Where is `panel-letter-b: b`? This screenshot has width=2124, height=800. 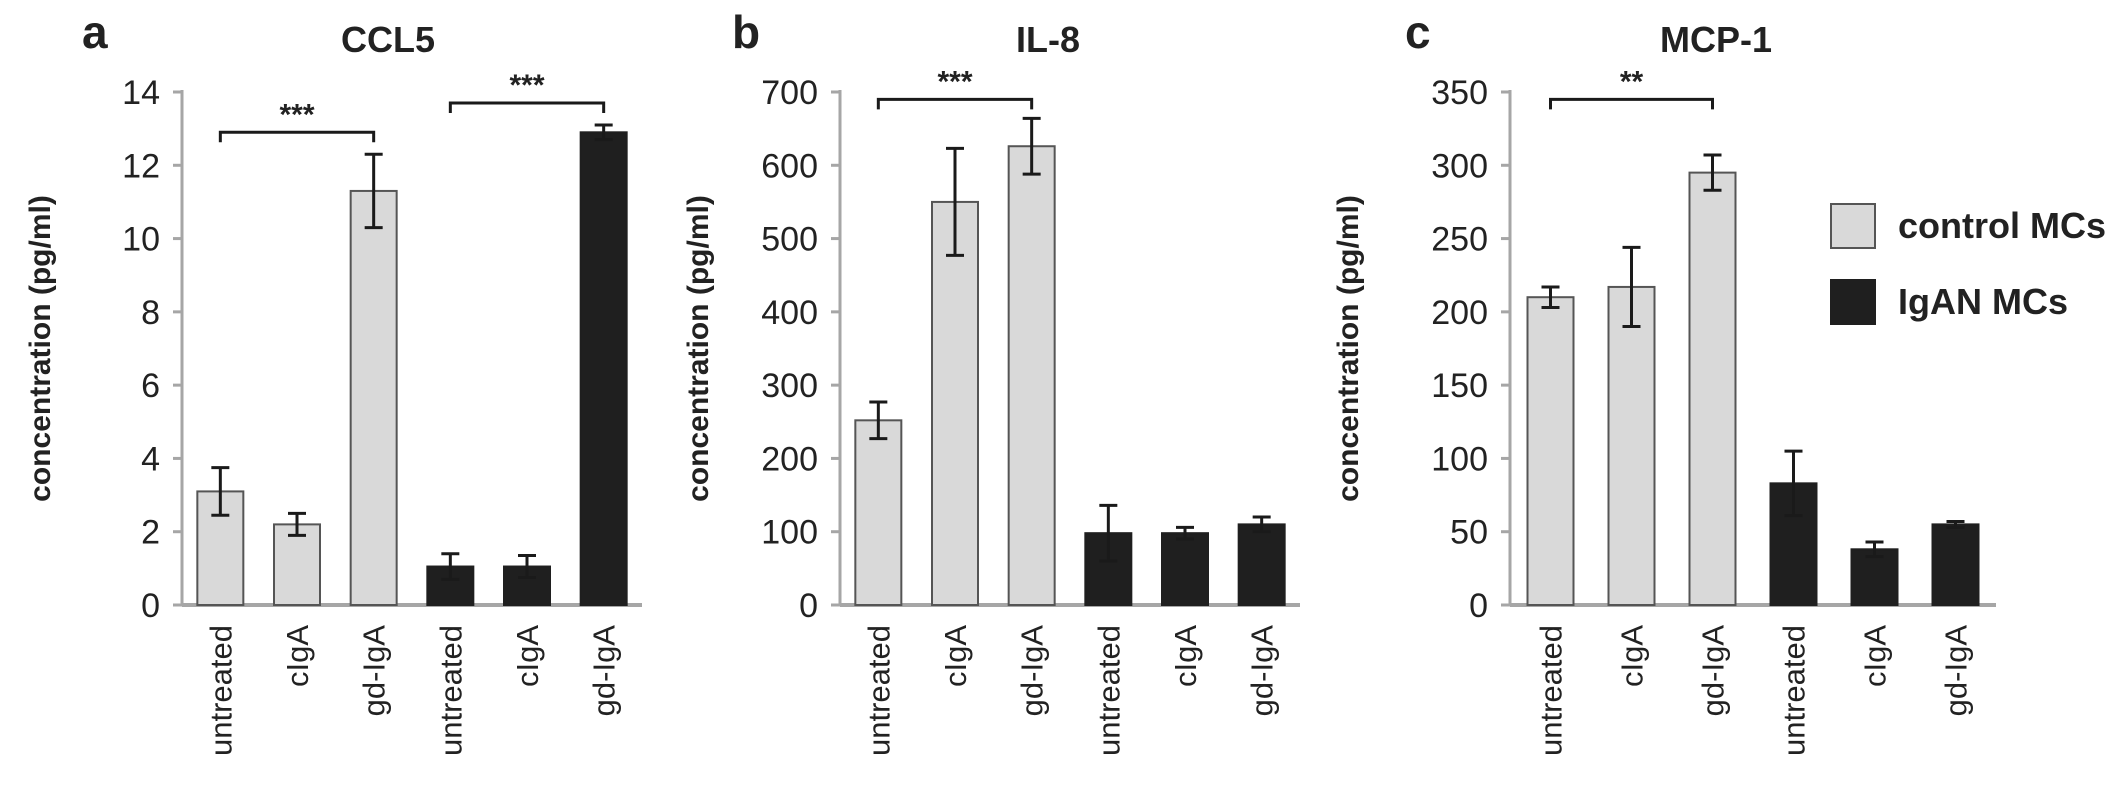
panel-letter-b: b is located at coordinates (746, 32).